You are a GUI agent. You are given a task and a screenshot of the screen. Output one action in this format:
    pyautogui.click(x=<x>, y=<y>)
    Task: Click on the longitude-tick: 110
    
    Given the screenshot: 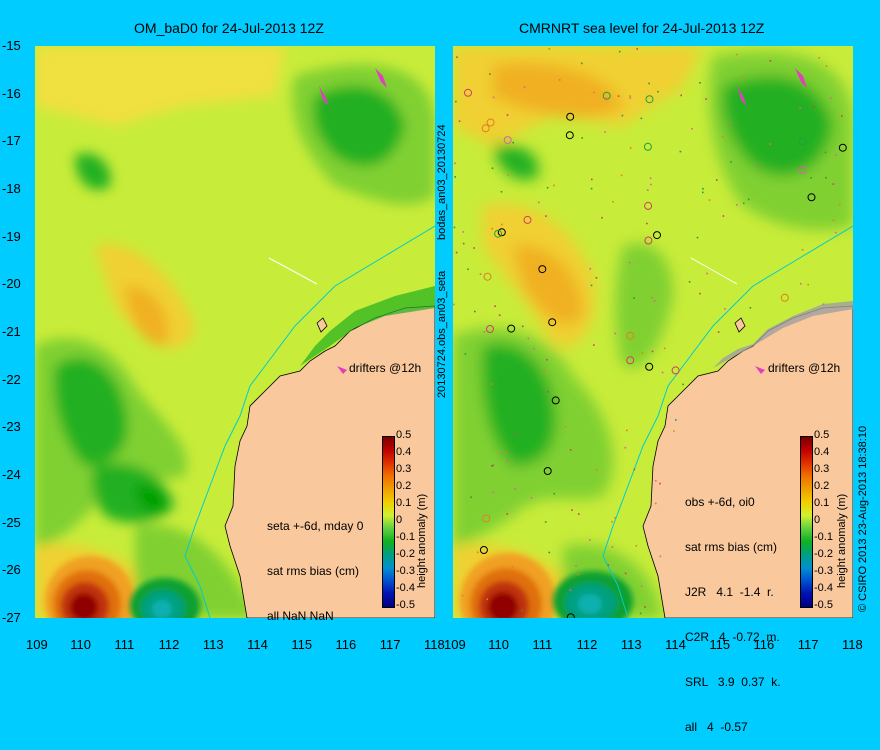 What is the action you would take?
    pyautogui.click(x=80, y=644)
    